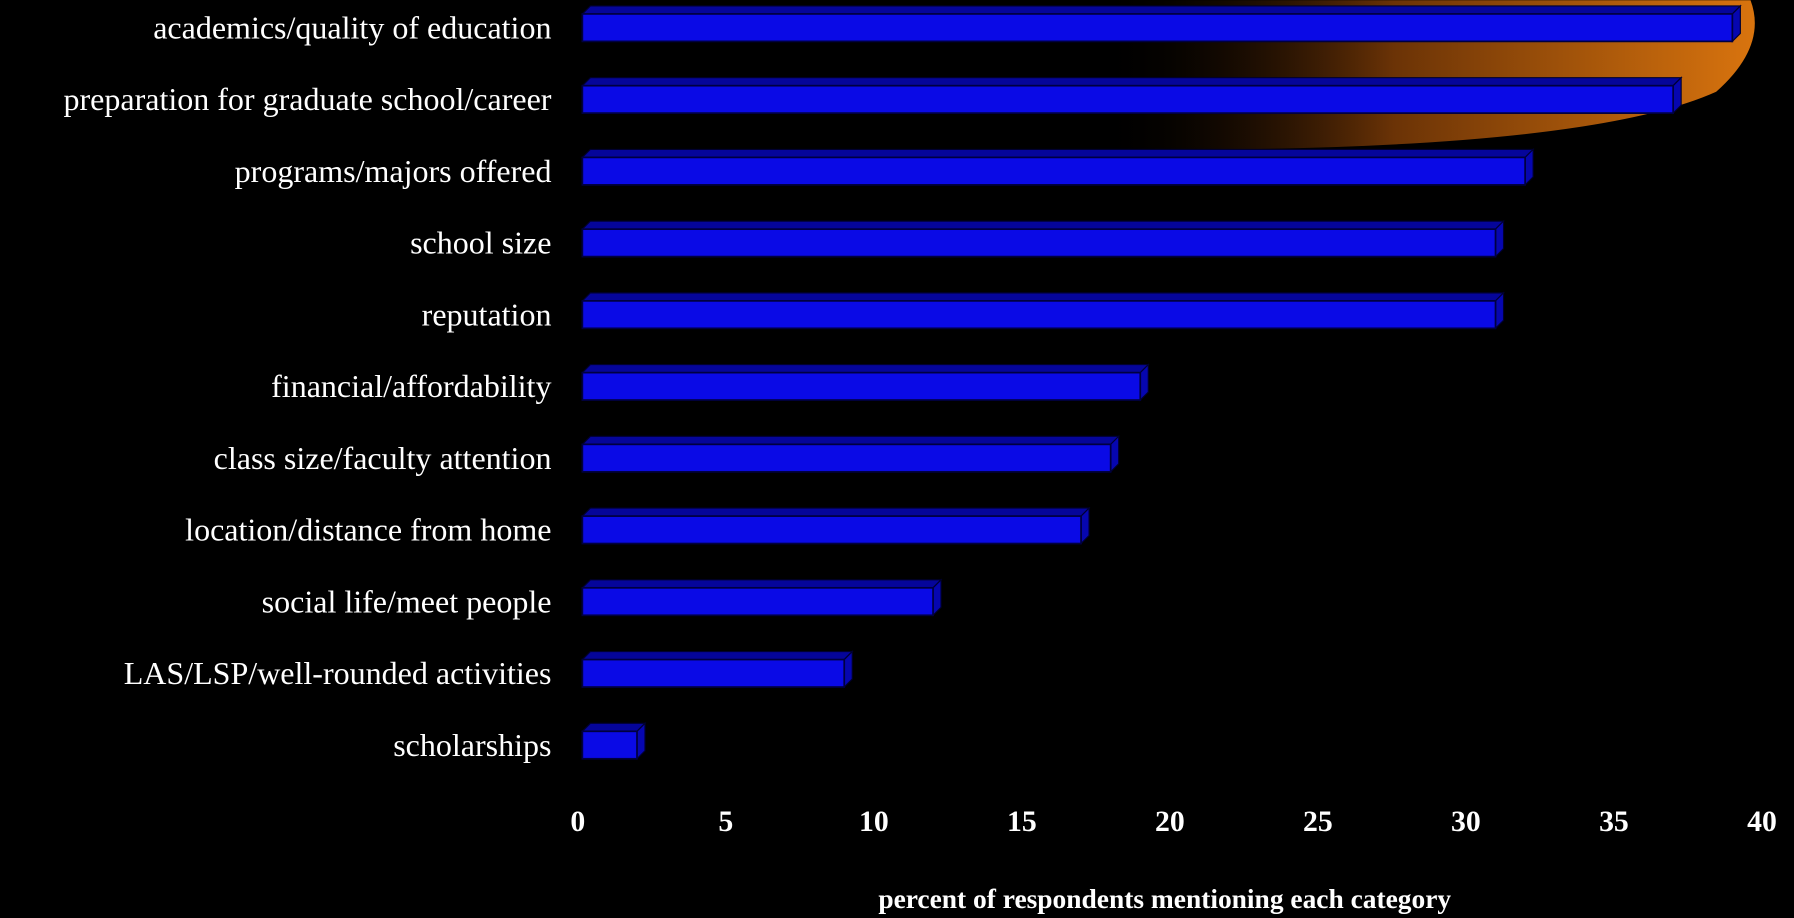  What do you see at coordinates (472, 745) in the screenshot?
I see `y-tick-label: scholarships` at bounding box center [472, 745].